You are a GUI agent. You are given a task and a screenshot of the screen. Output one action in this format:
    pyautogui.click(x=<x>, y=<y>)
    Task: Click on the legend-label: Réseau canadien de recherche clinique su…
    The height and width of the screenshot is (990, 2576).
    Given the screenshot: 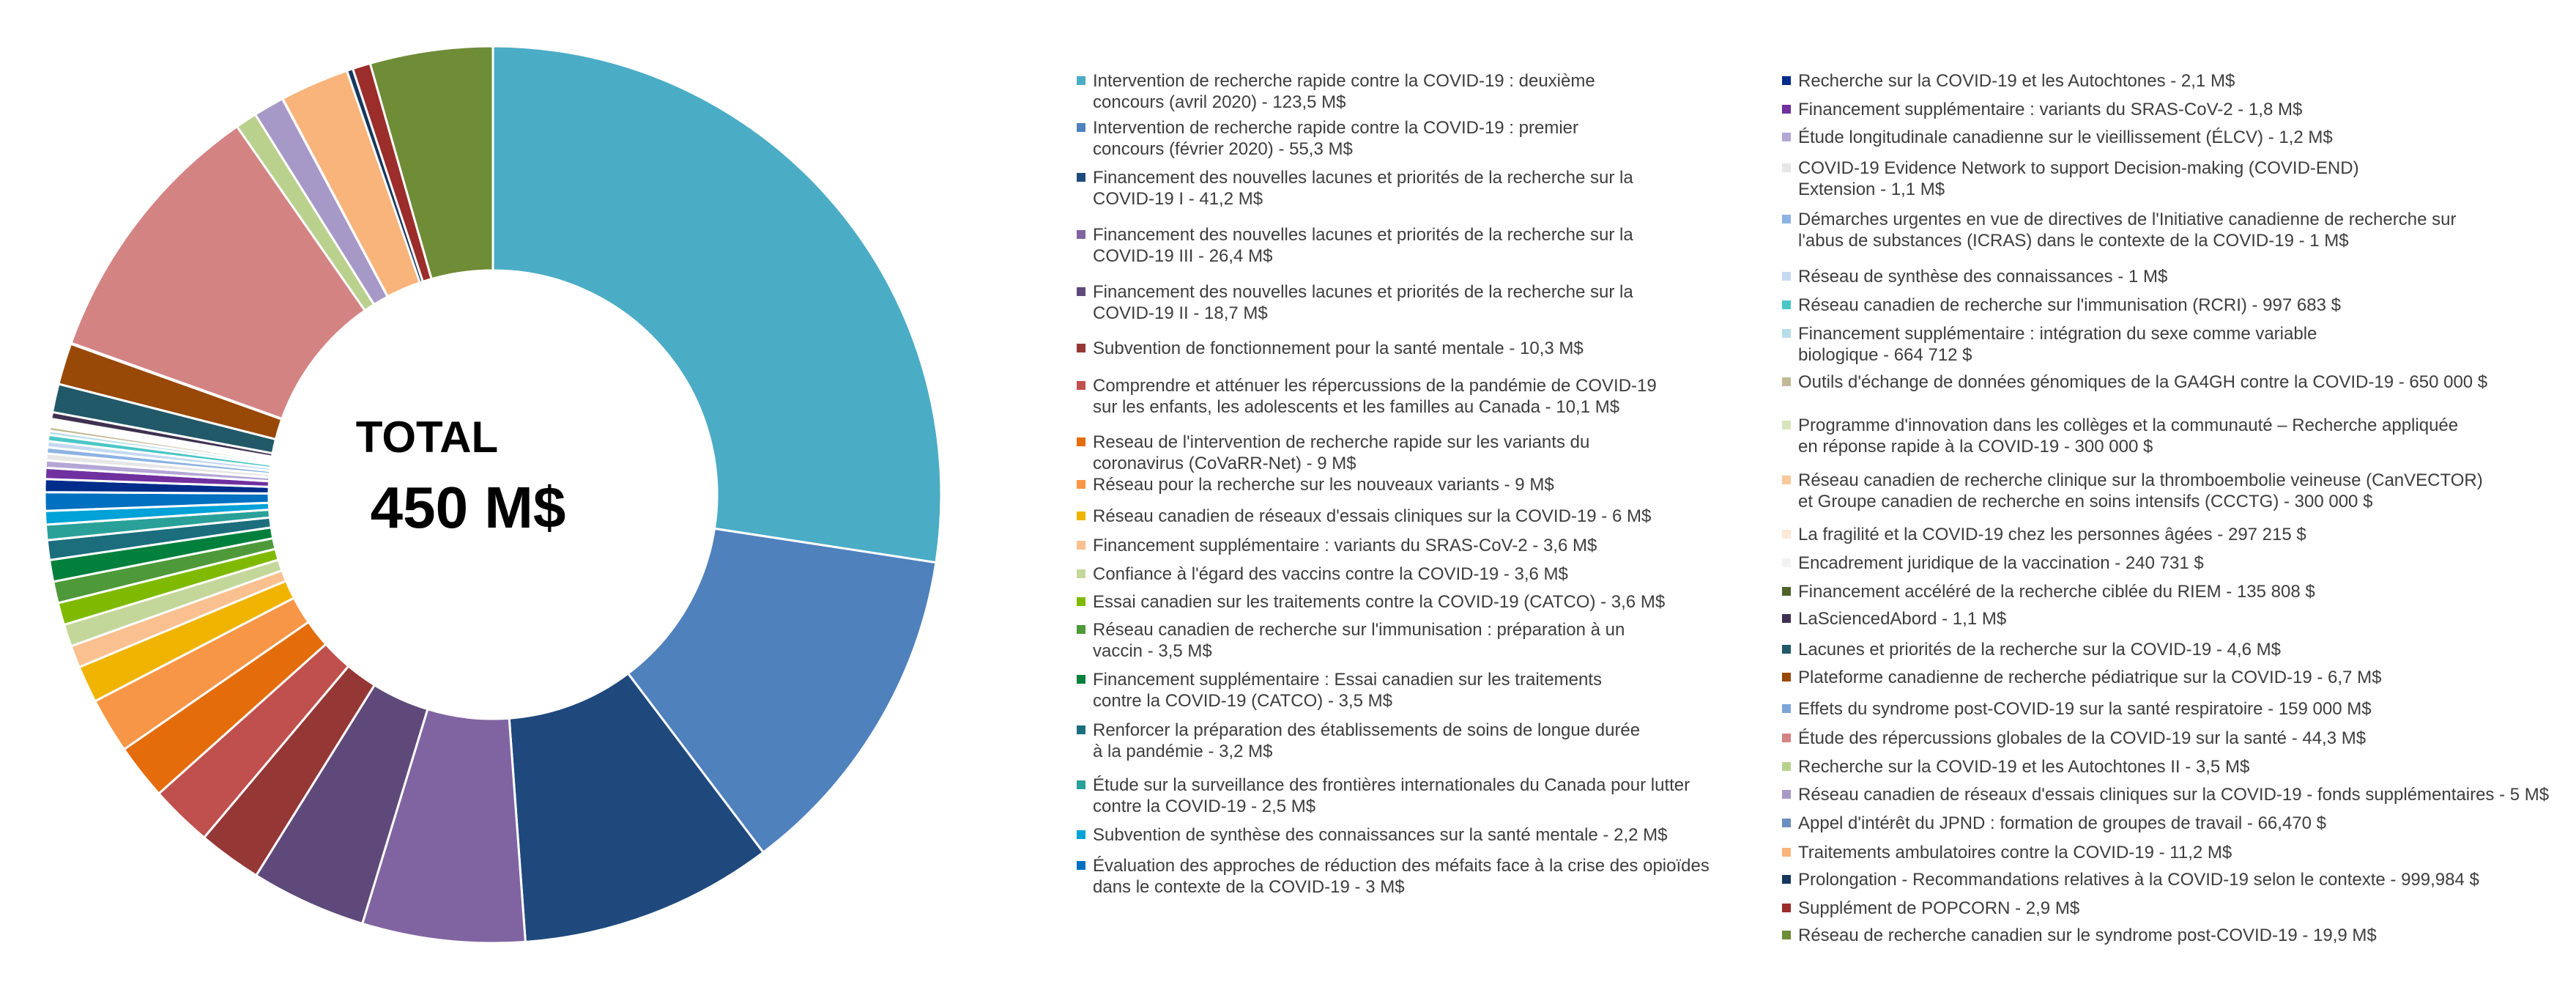 What is the action you would take?
    pyautogui.click(x=2140, y=491)
    